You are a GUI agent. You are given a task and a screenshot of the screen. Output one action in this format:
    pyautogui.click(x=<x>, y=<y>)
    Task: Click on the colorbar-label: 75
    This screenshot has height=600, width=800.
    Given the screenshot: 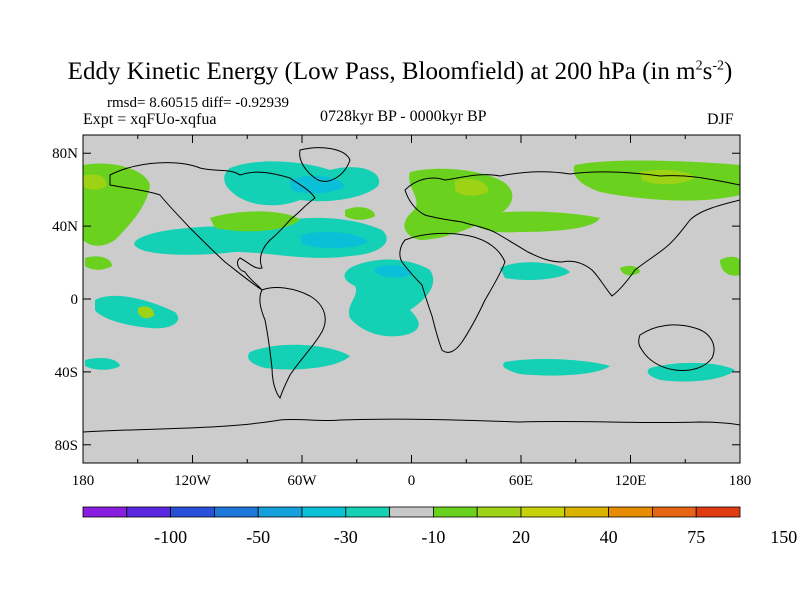 What is the action you would take?
    pyautogui.click(x=696, y=537)
    